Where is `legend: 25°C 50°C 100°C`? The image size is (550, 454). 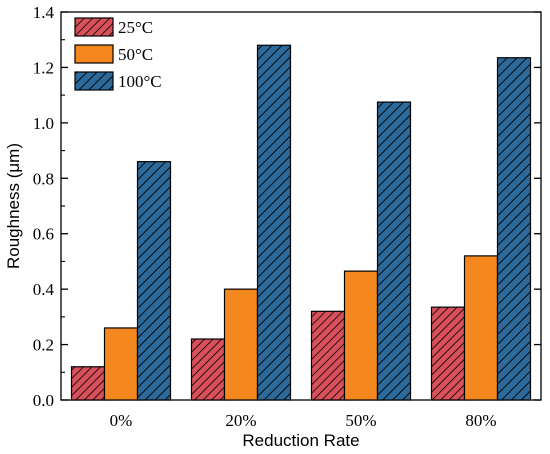 legend: 25°C 50°C 100°C is located at coordinates (118, 54).